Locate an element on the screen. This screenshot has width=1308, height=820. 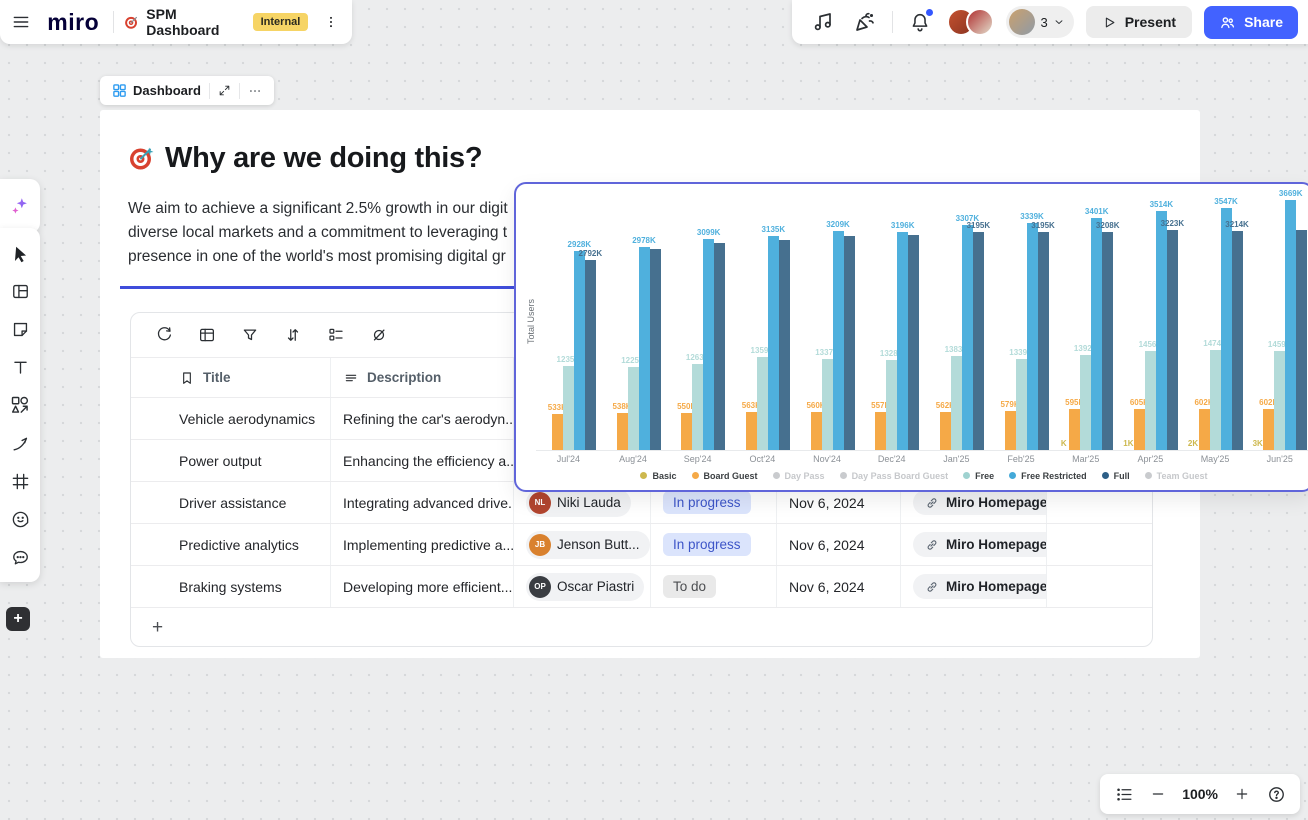
board-title-group: SPM Dashboard is located at coordinates (183, 22).